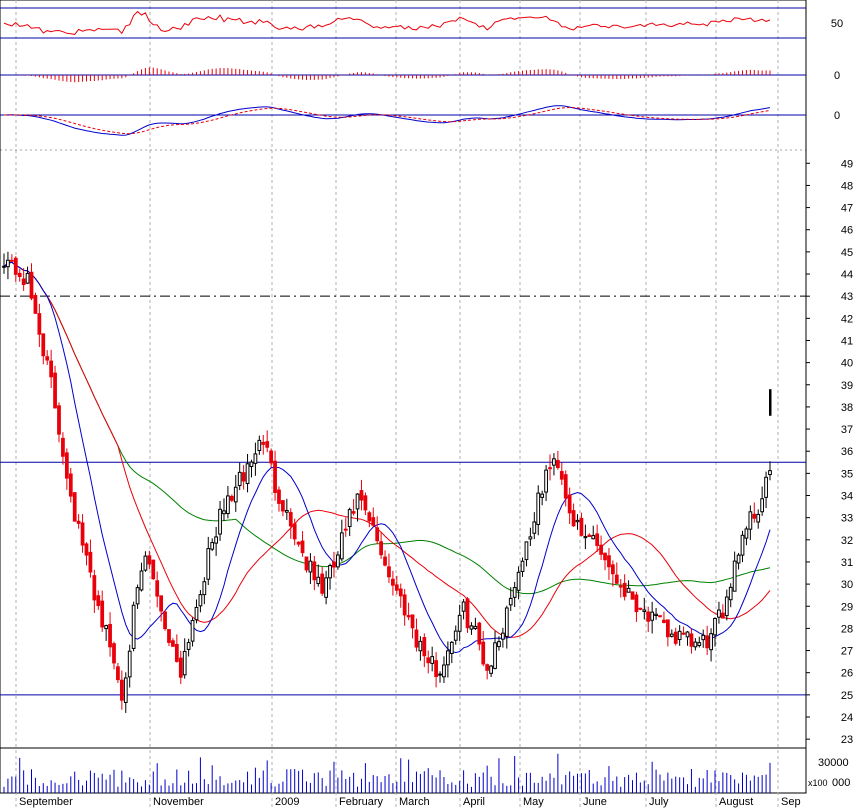 This screenshot has width=856, height=808. I want to click on price-tick-label: 42, so click(847, 319).